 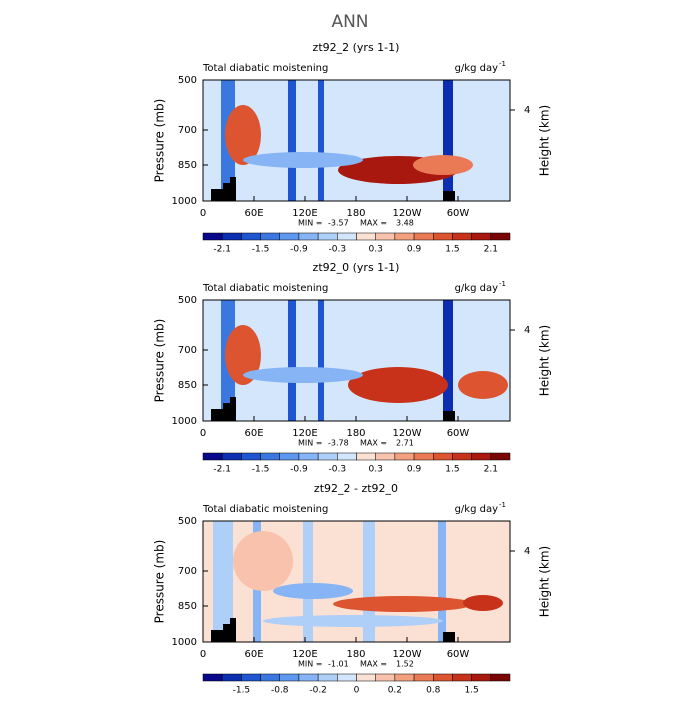 What do you see at coordinates (203, 433) in the screenshot?
I see `x-tick-label: 0` at bounding box center [203, 433].